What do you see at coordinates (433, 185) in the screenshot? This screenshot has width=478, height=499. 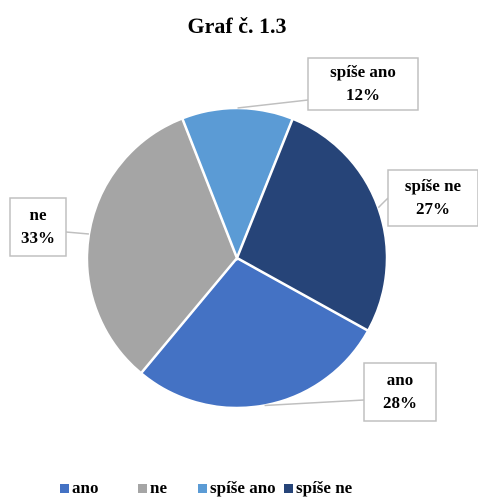 I see `data-label-name: spíše ne` at bounding box center [433, 185].